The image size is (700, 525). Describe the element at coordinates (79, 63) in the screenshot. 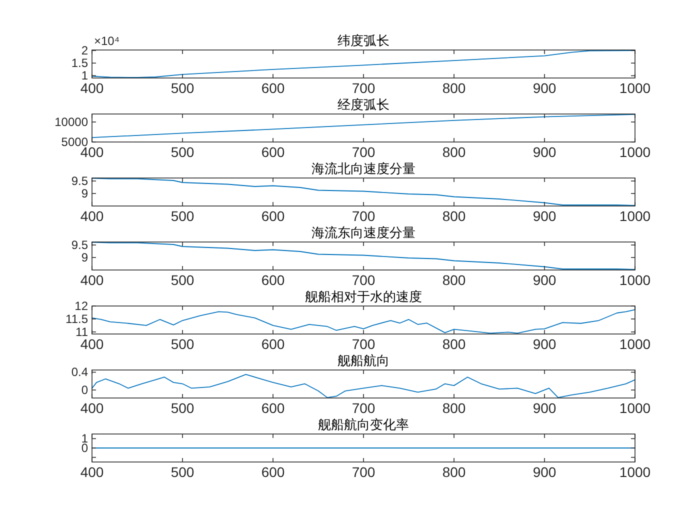

I see `y-tick-label: 1.5` at that location.